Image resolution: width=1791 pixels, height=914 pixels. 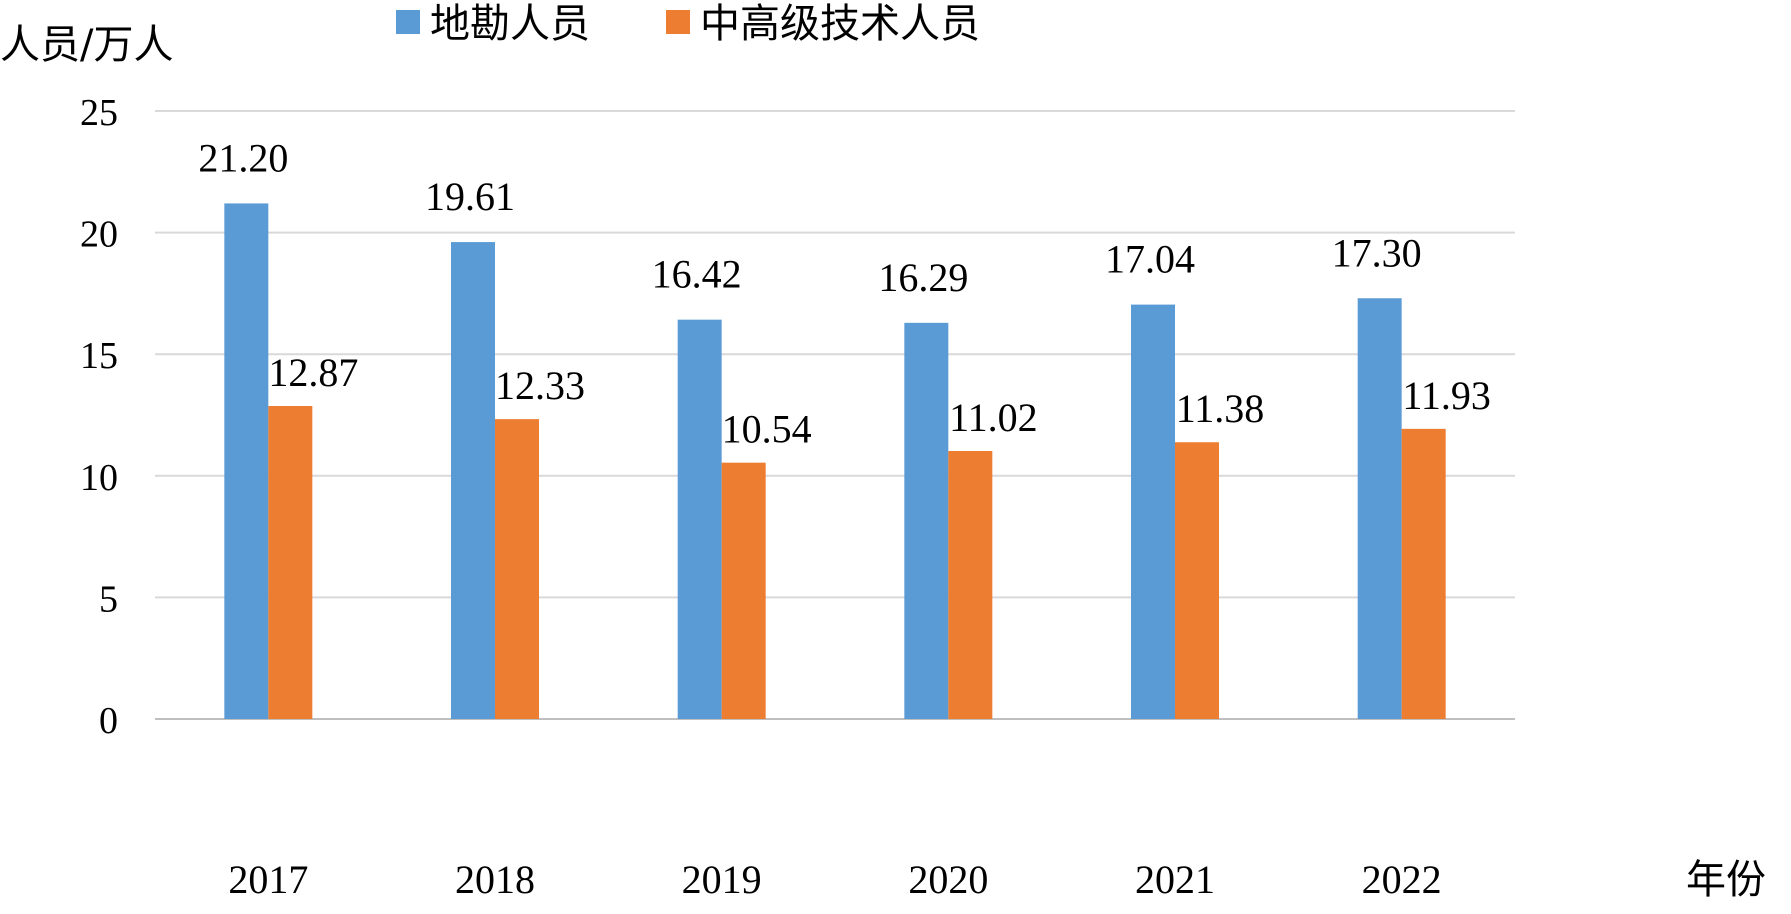 What do you see at coordinates (1726, 880) in the screenshot?
I see `x-axis-title: 年份` at bounding box center [1726, 880].